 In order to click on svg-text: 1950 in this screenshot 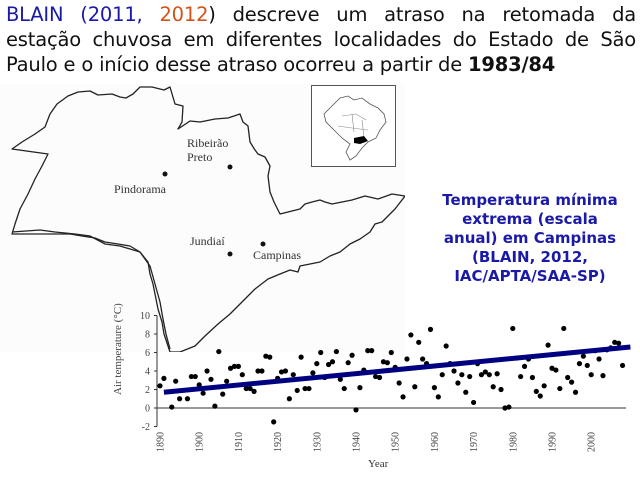, I will do `click(396, 442)`.